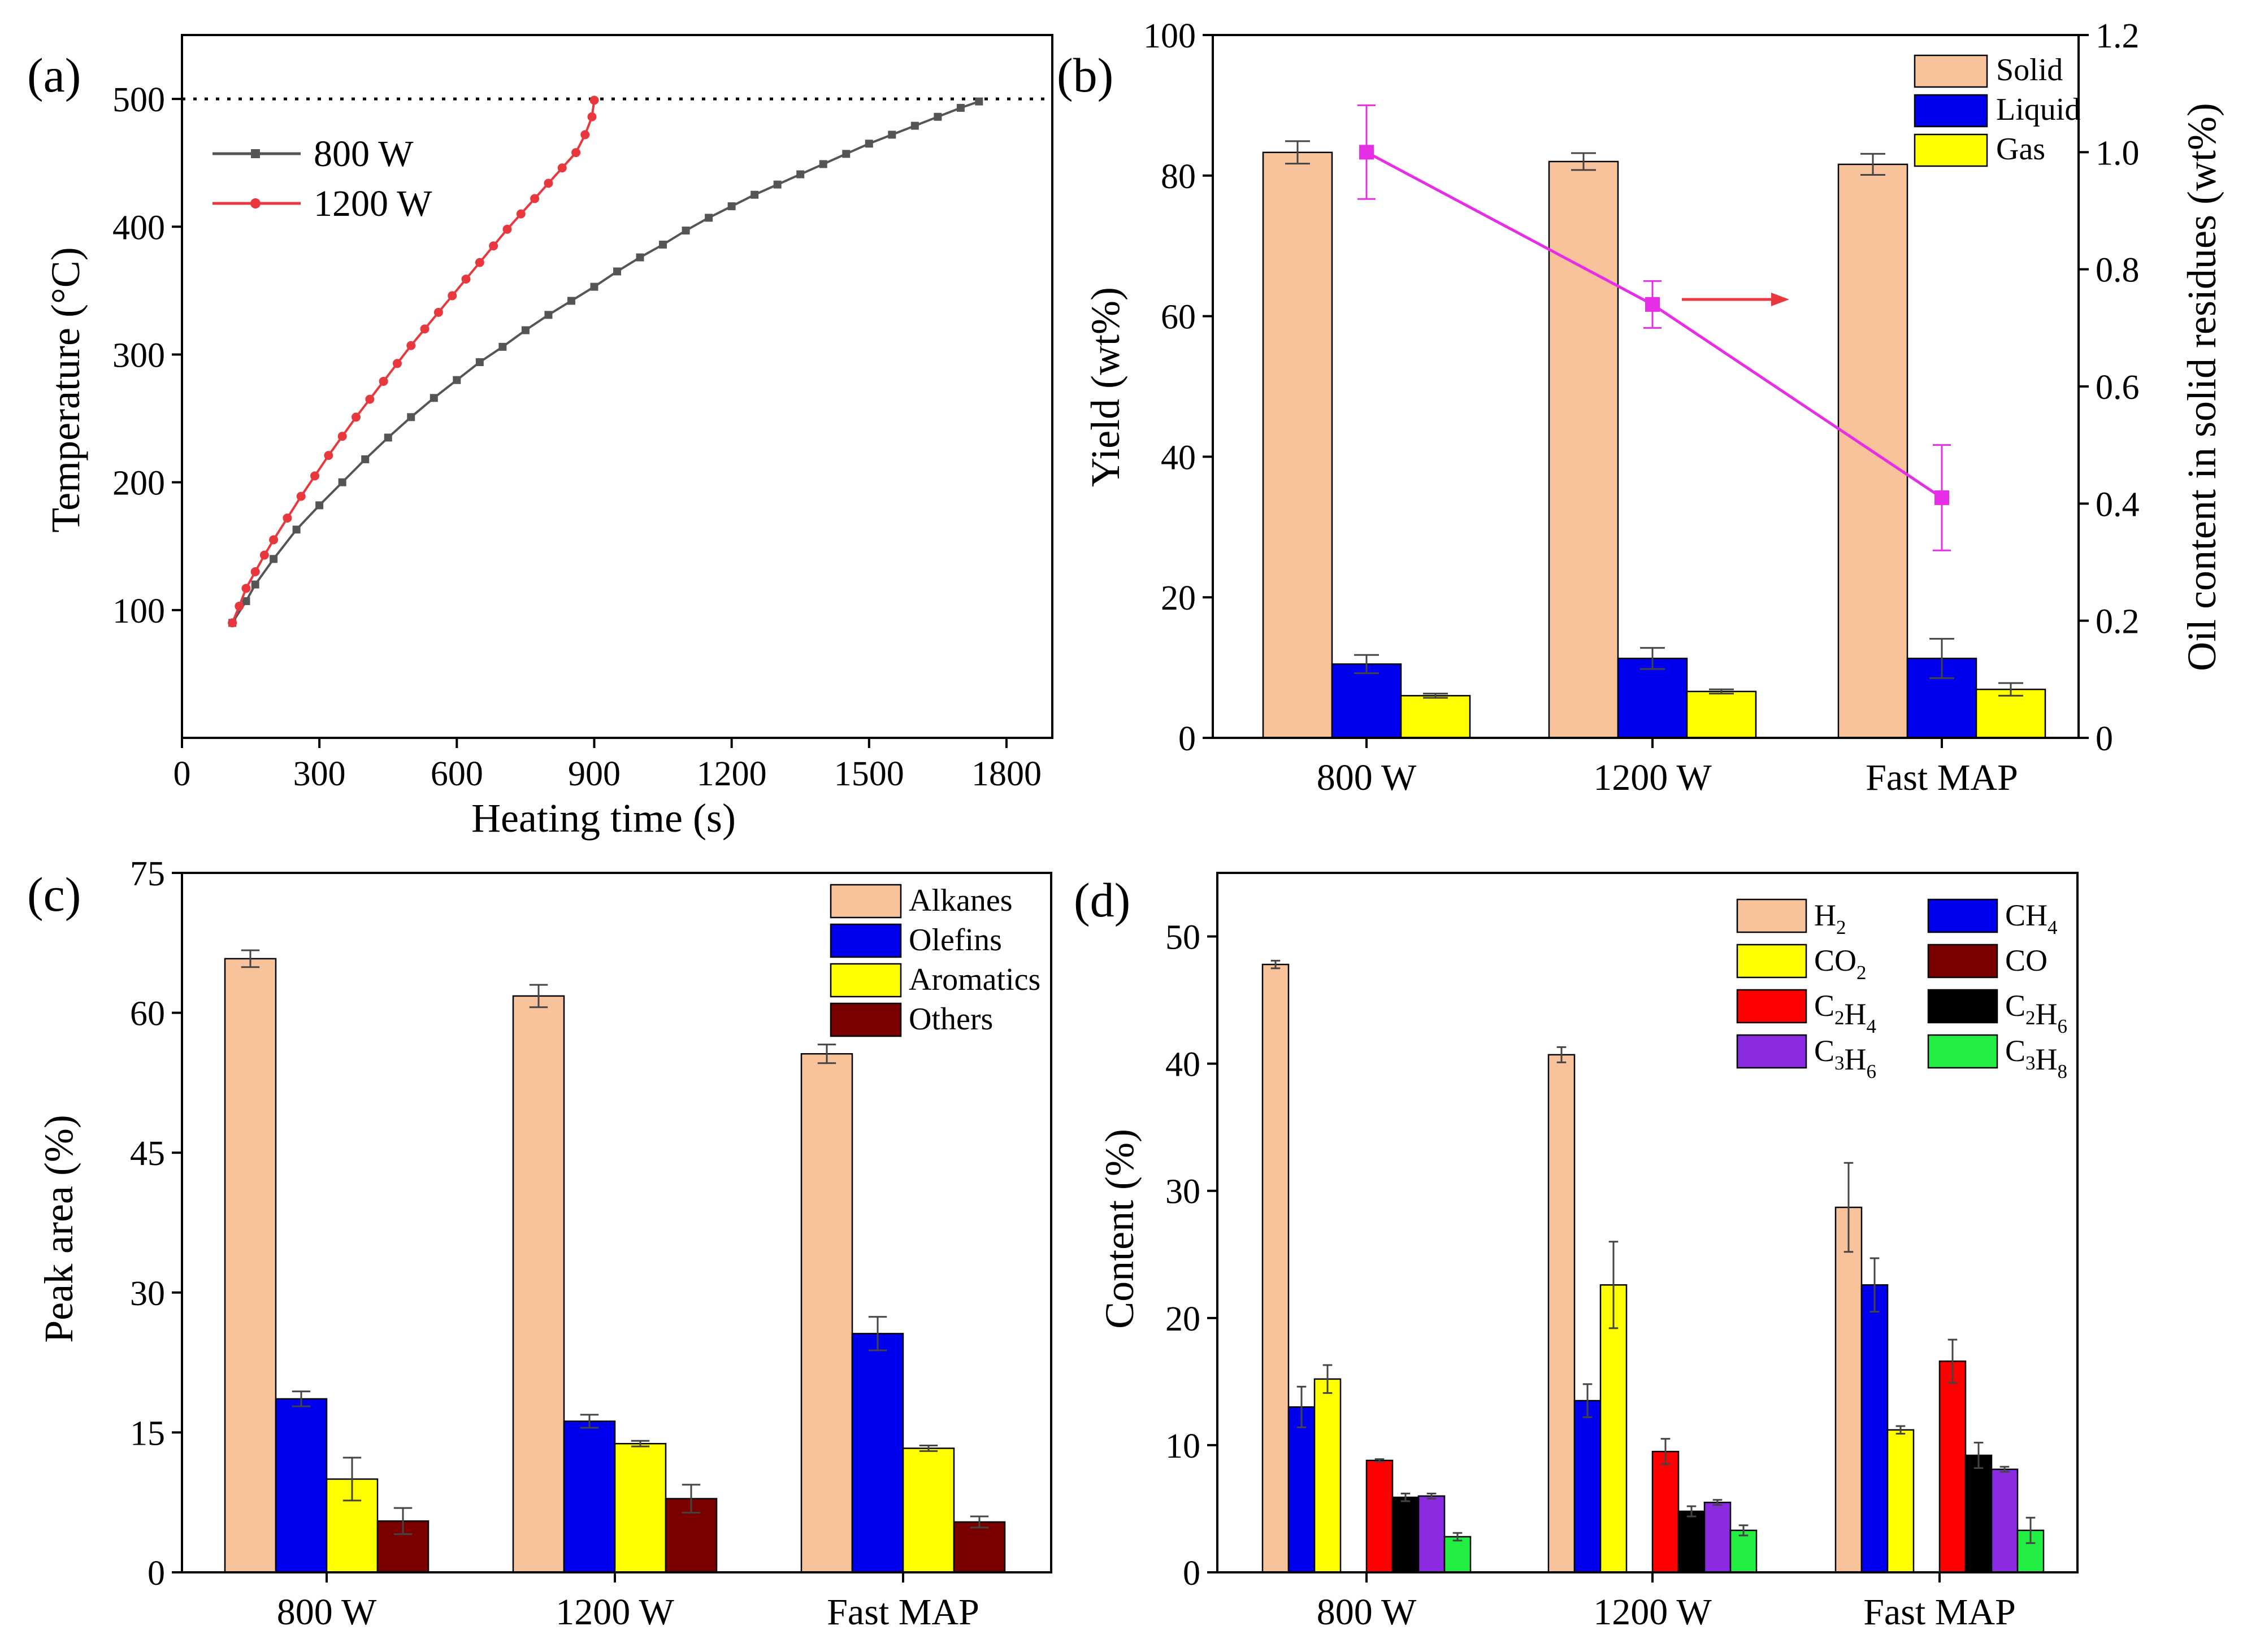  I want to click on chart-d-legend-label: C2H4, so click(1845, 1013).